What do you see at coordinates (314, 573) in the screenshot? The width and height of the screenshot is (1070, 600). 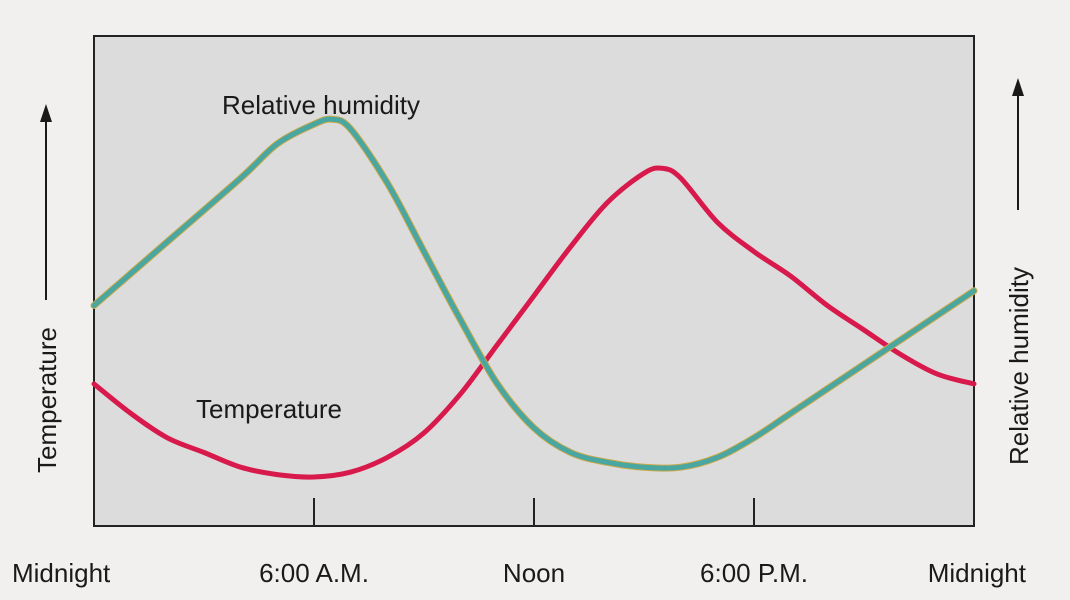 I see `x-tick-label: 6:00 A.M.` at bounding box center [314, 573].